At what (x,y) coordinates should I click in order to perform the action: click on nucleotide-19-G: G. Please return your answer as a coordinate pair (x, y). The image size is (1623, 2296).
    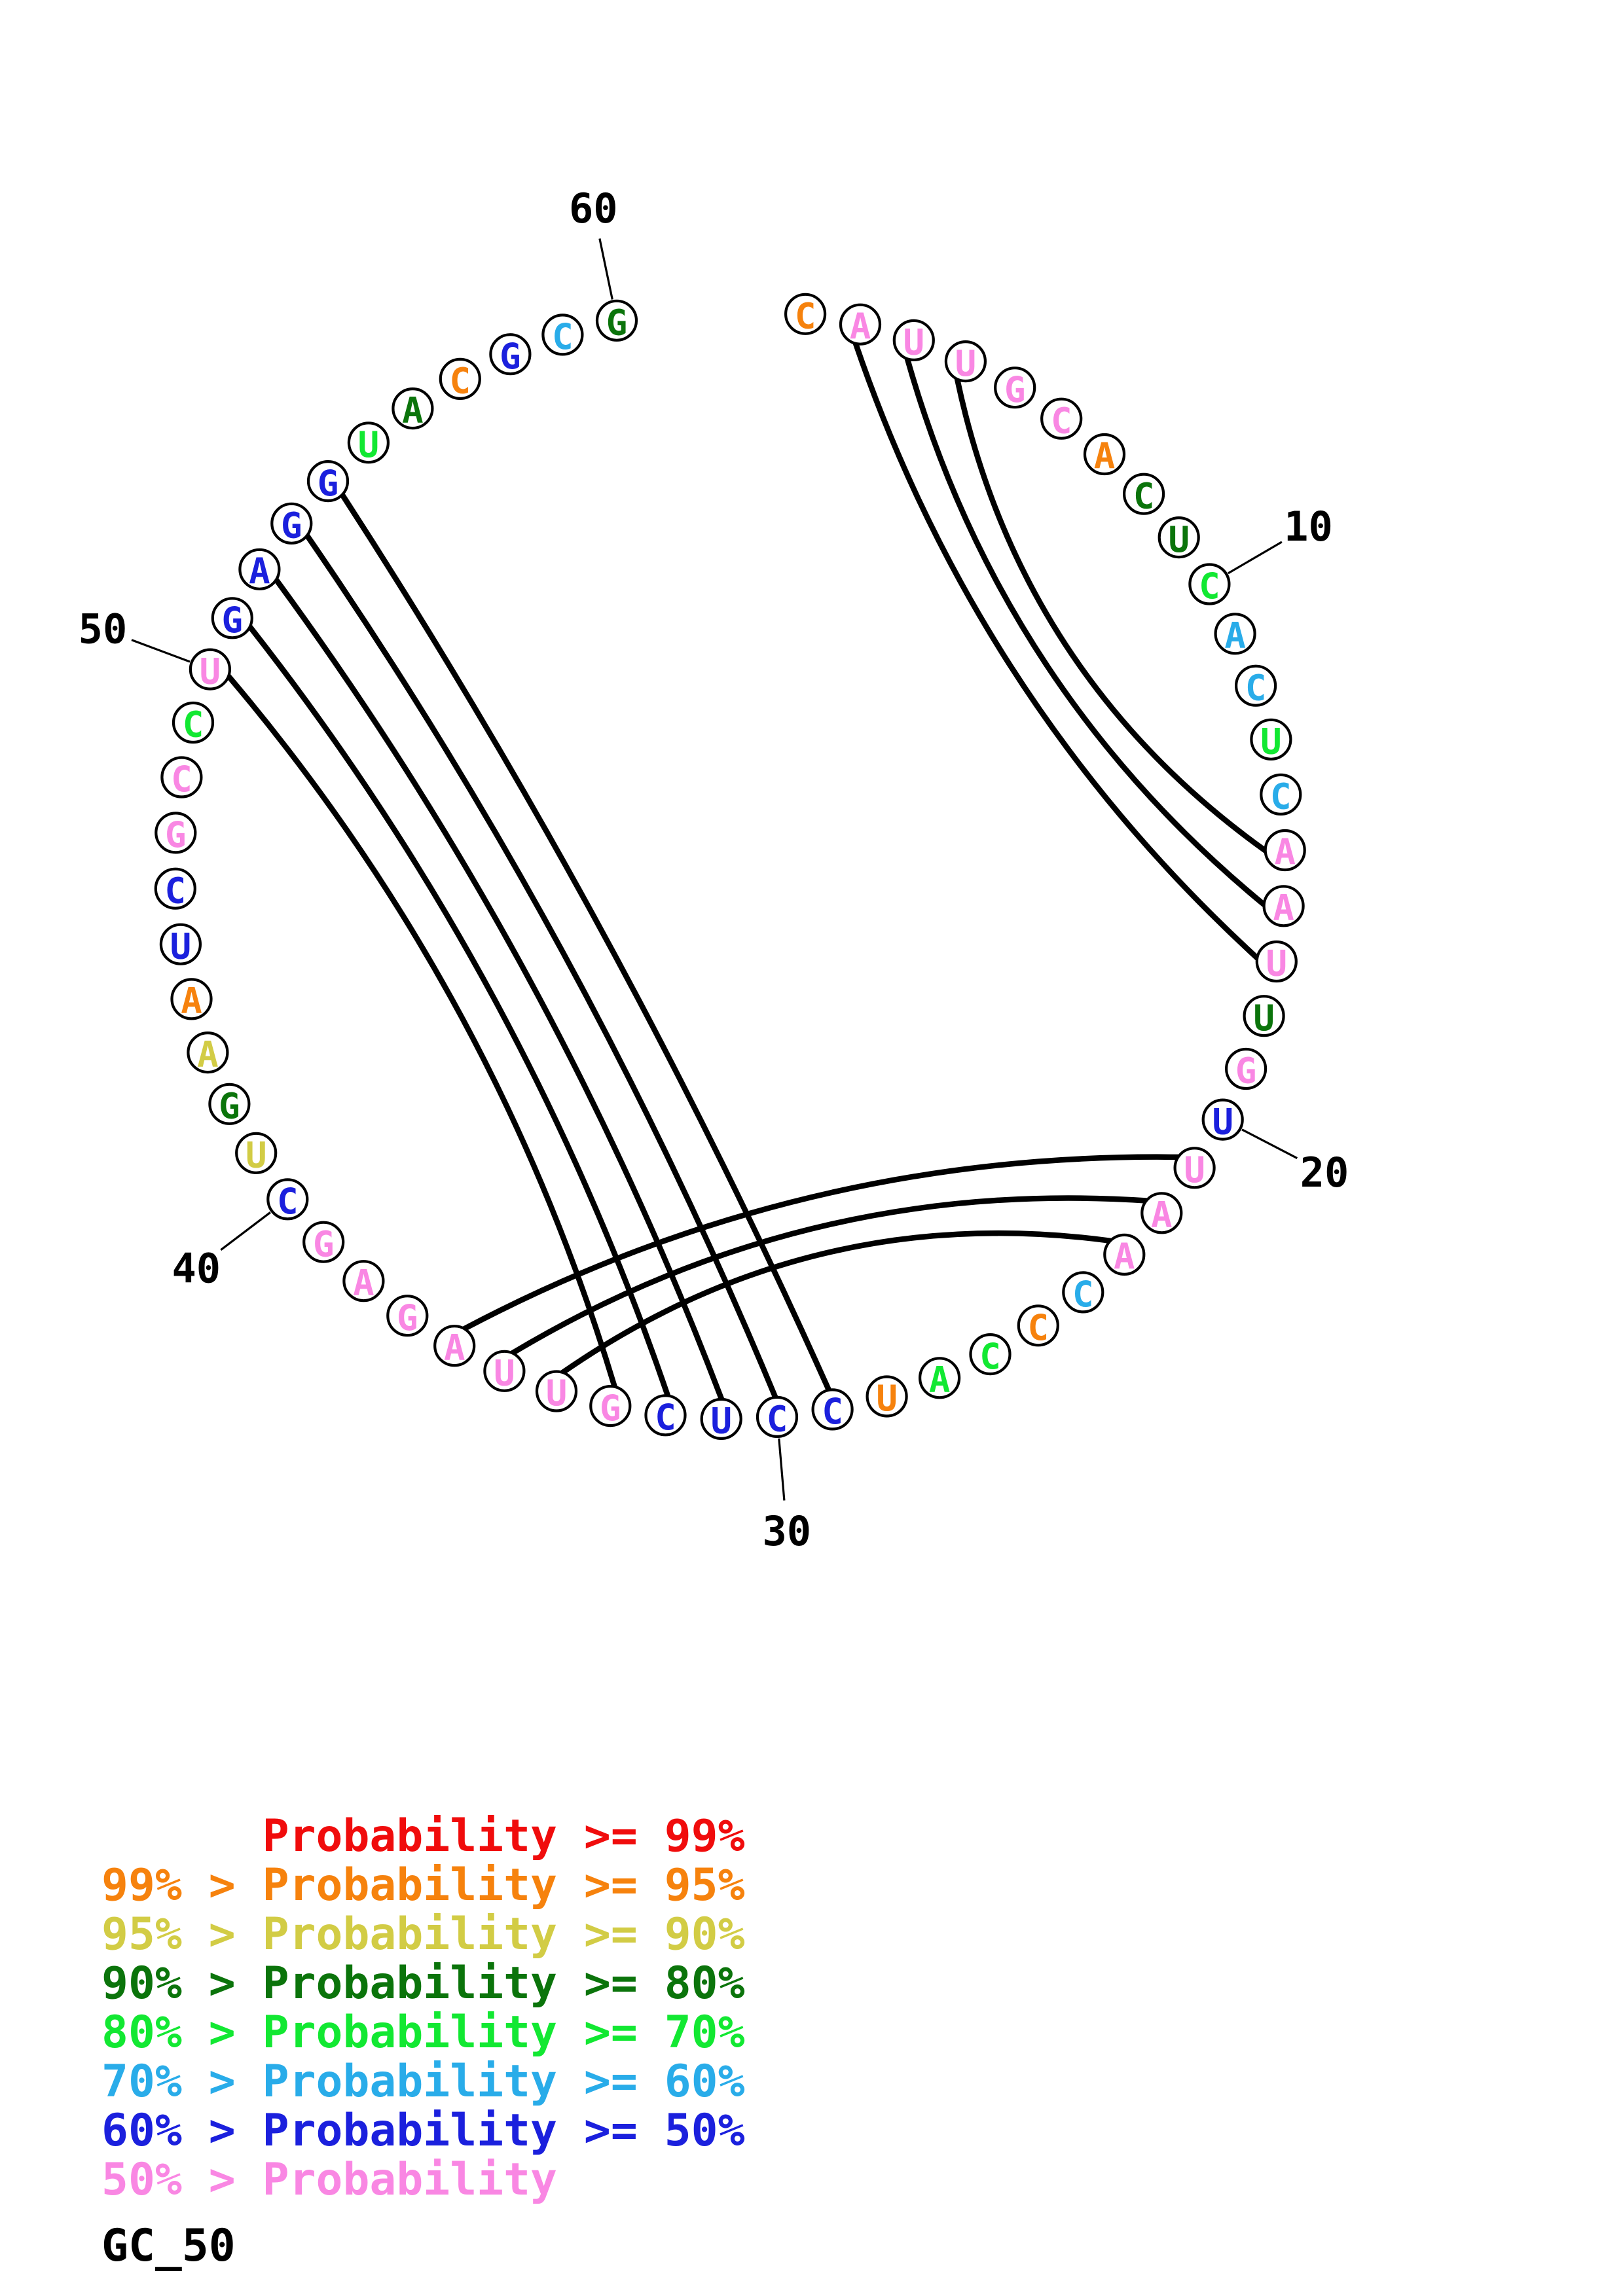
    Looking at the image, I should click on (1245, 1069).